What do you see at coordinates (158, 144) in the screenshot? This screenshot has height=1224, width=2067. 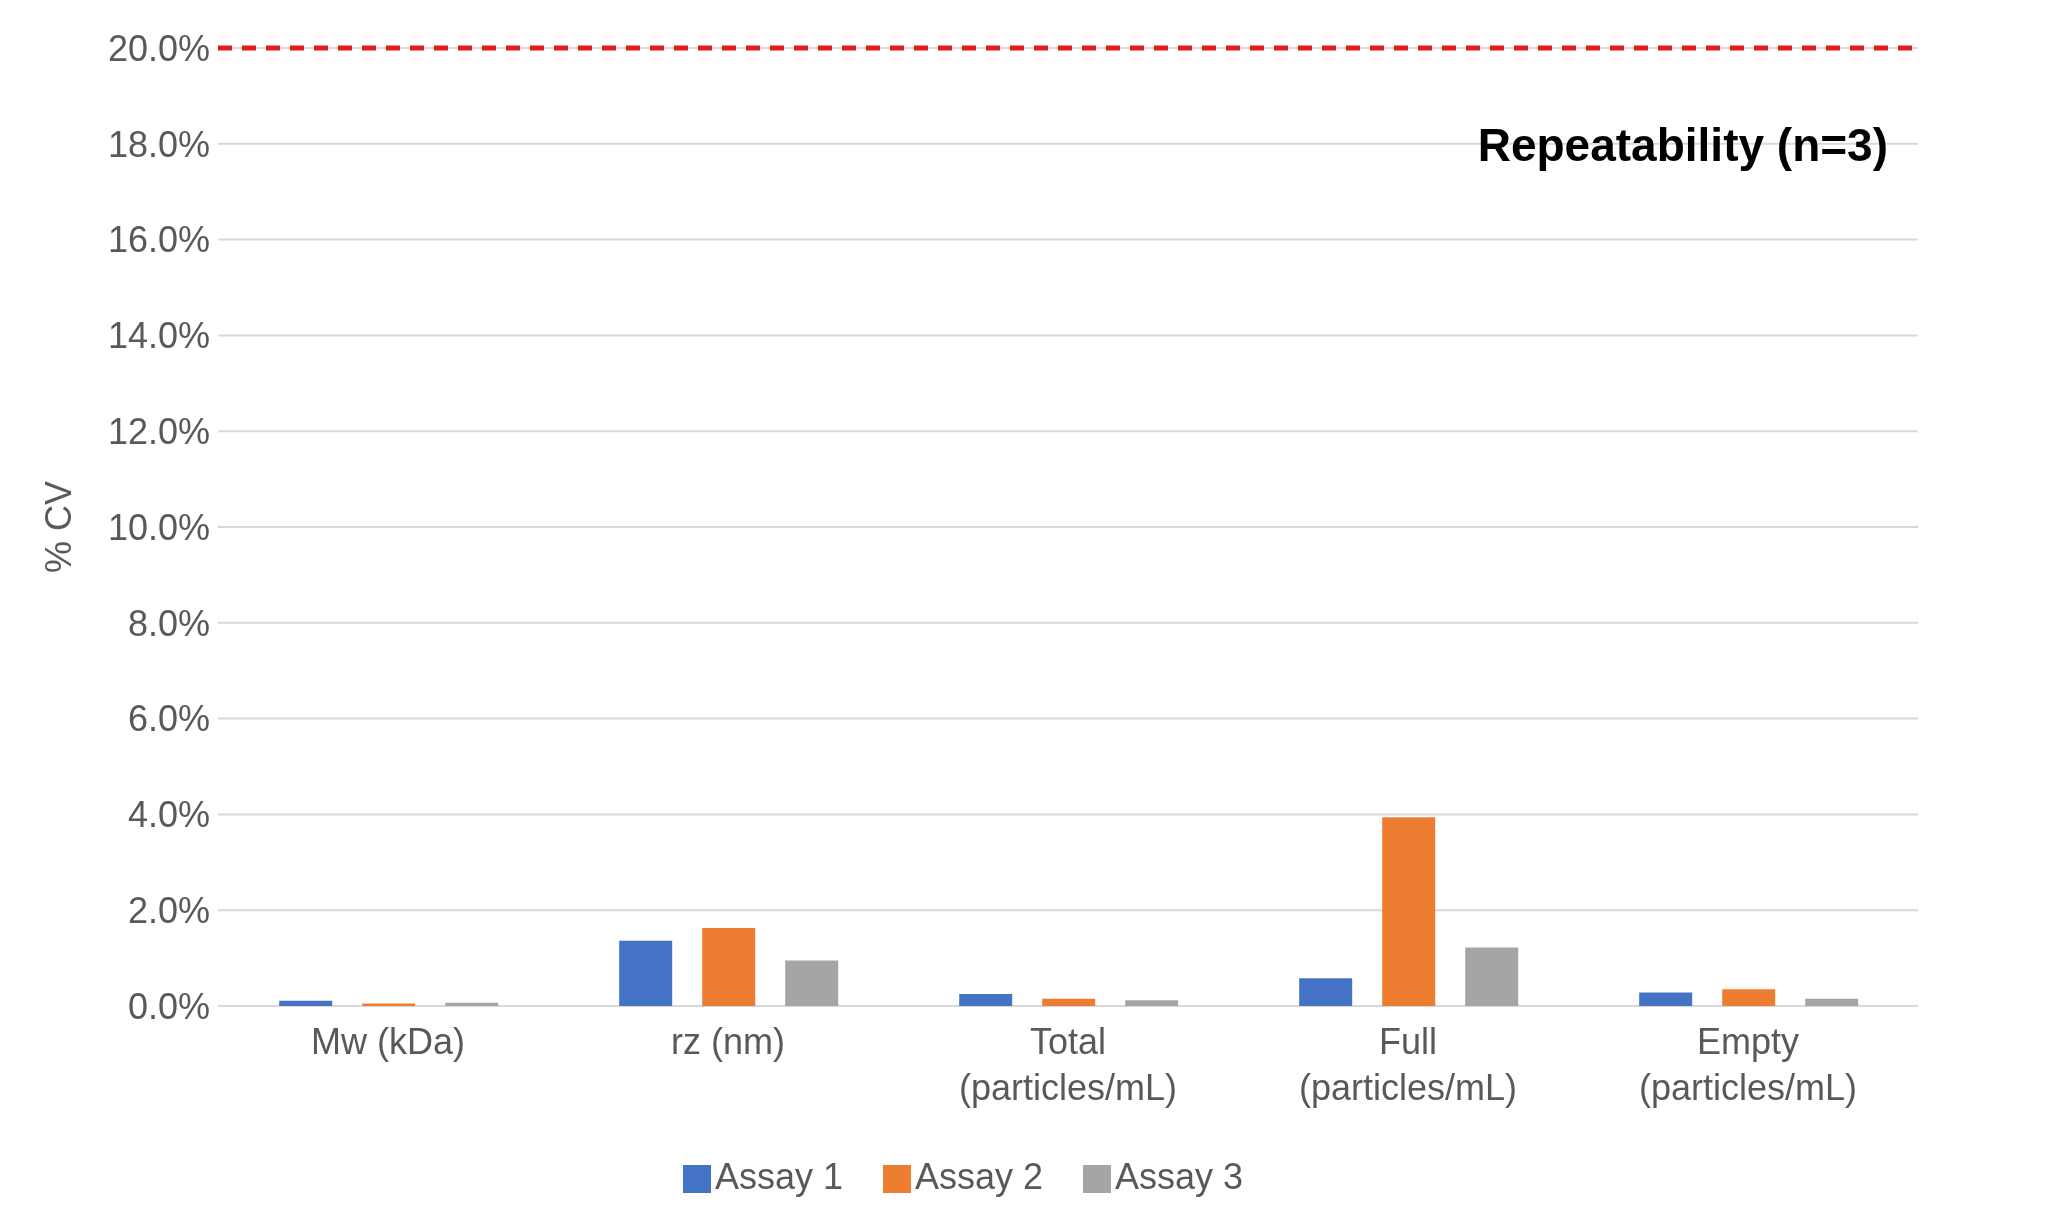 I see `y-tick-label: 18.0%` at bounding box center [158, 144].